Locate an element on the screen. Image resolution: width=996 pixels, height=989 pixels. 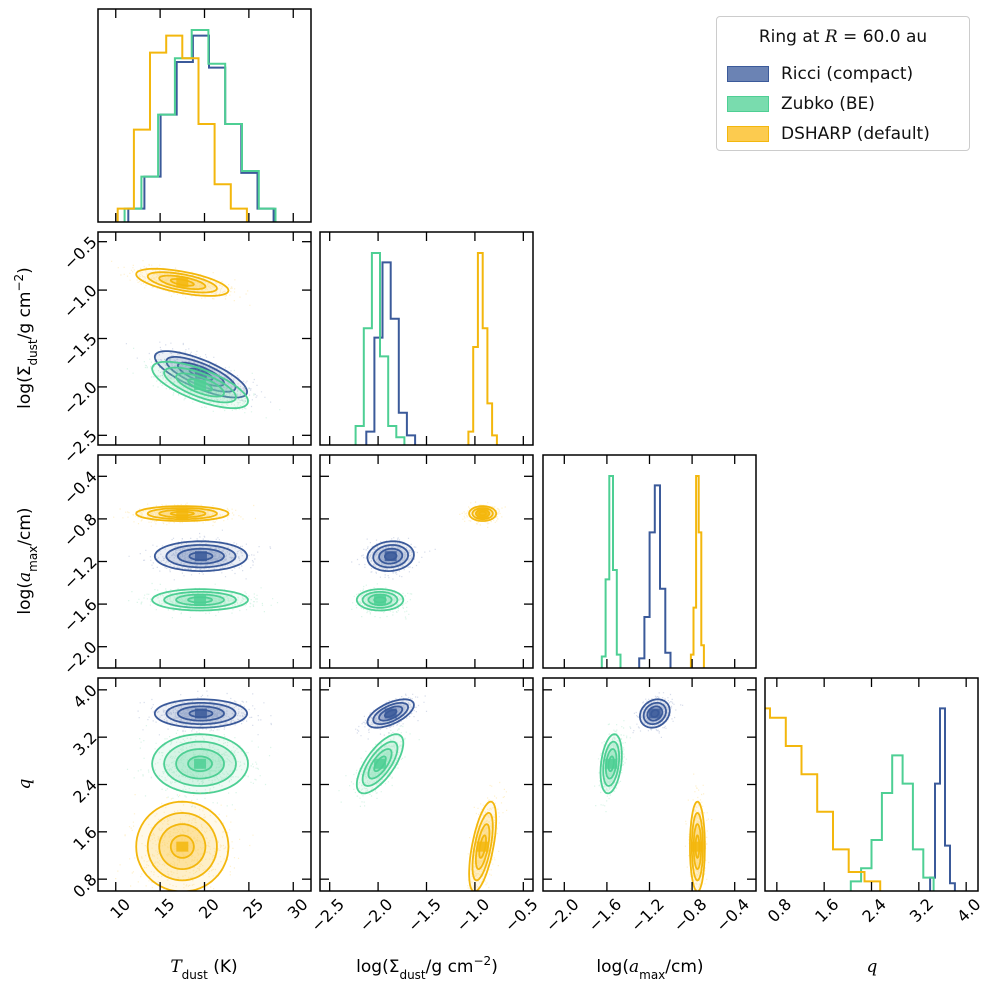
legend-entry-zubko: Zubko (BE) is located at coordinates (801, 104).